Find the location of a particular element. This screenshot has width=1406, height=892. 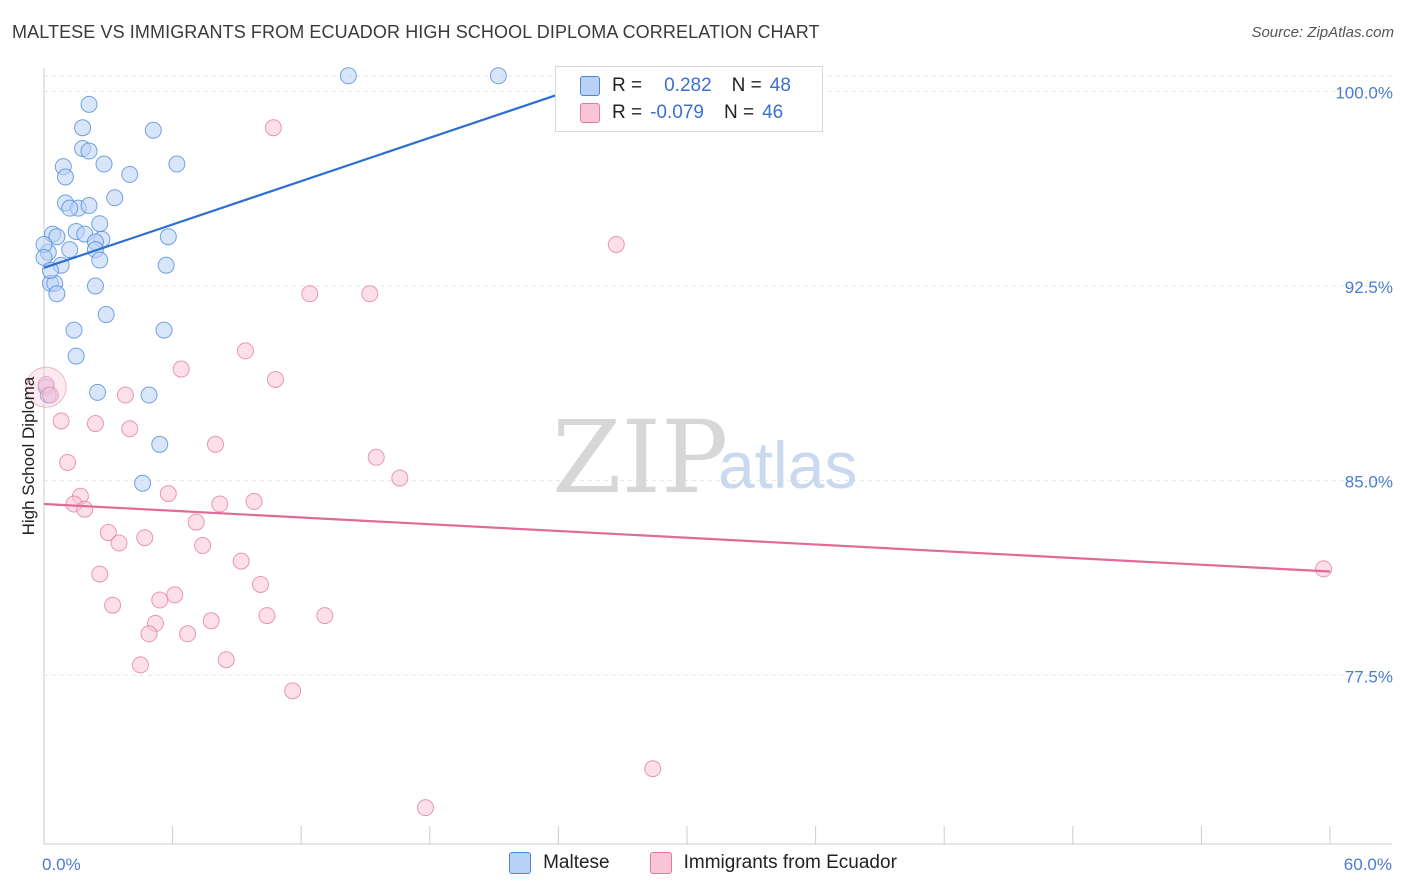

x-tick-label: 60.0% is located at coordinates (1368, 864).